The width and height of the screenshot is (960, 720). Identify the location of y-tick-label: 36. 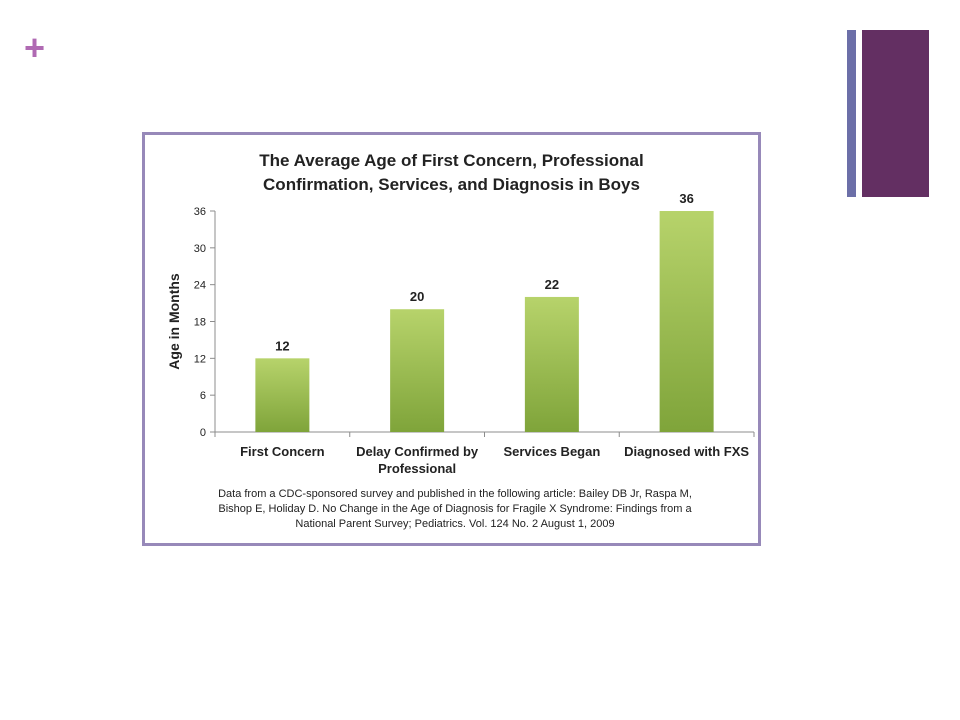
(200, 212).